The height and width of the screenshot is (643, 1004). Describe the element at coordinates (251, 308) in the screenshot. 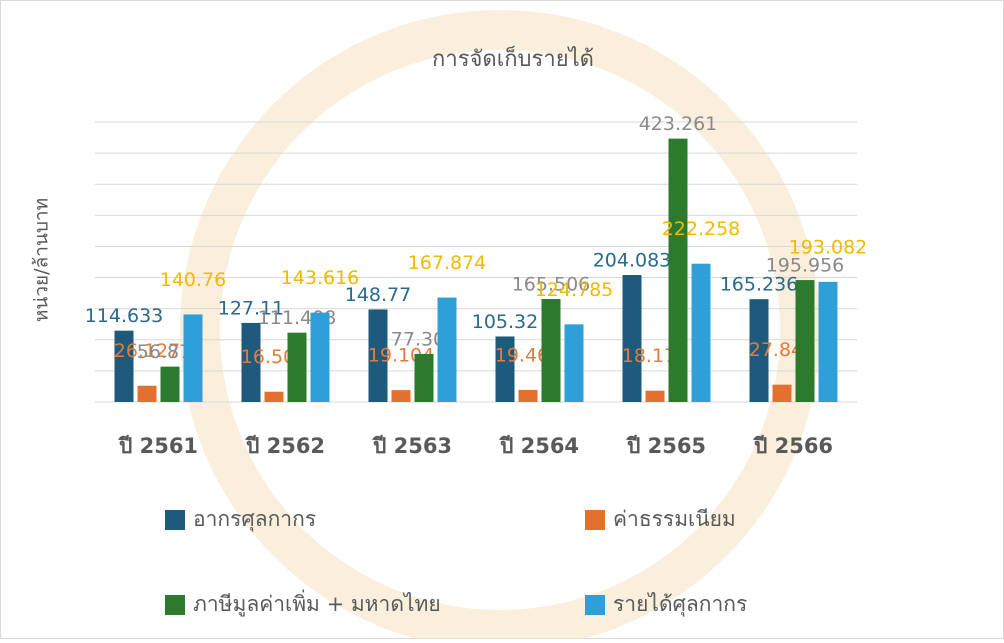

I see `data-label: 127.11` at that location.